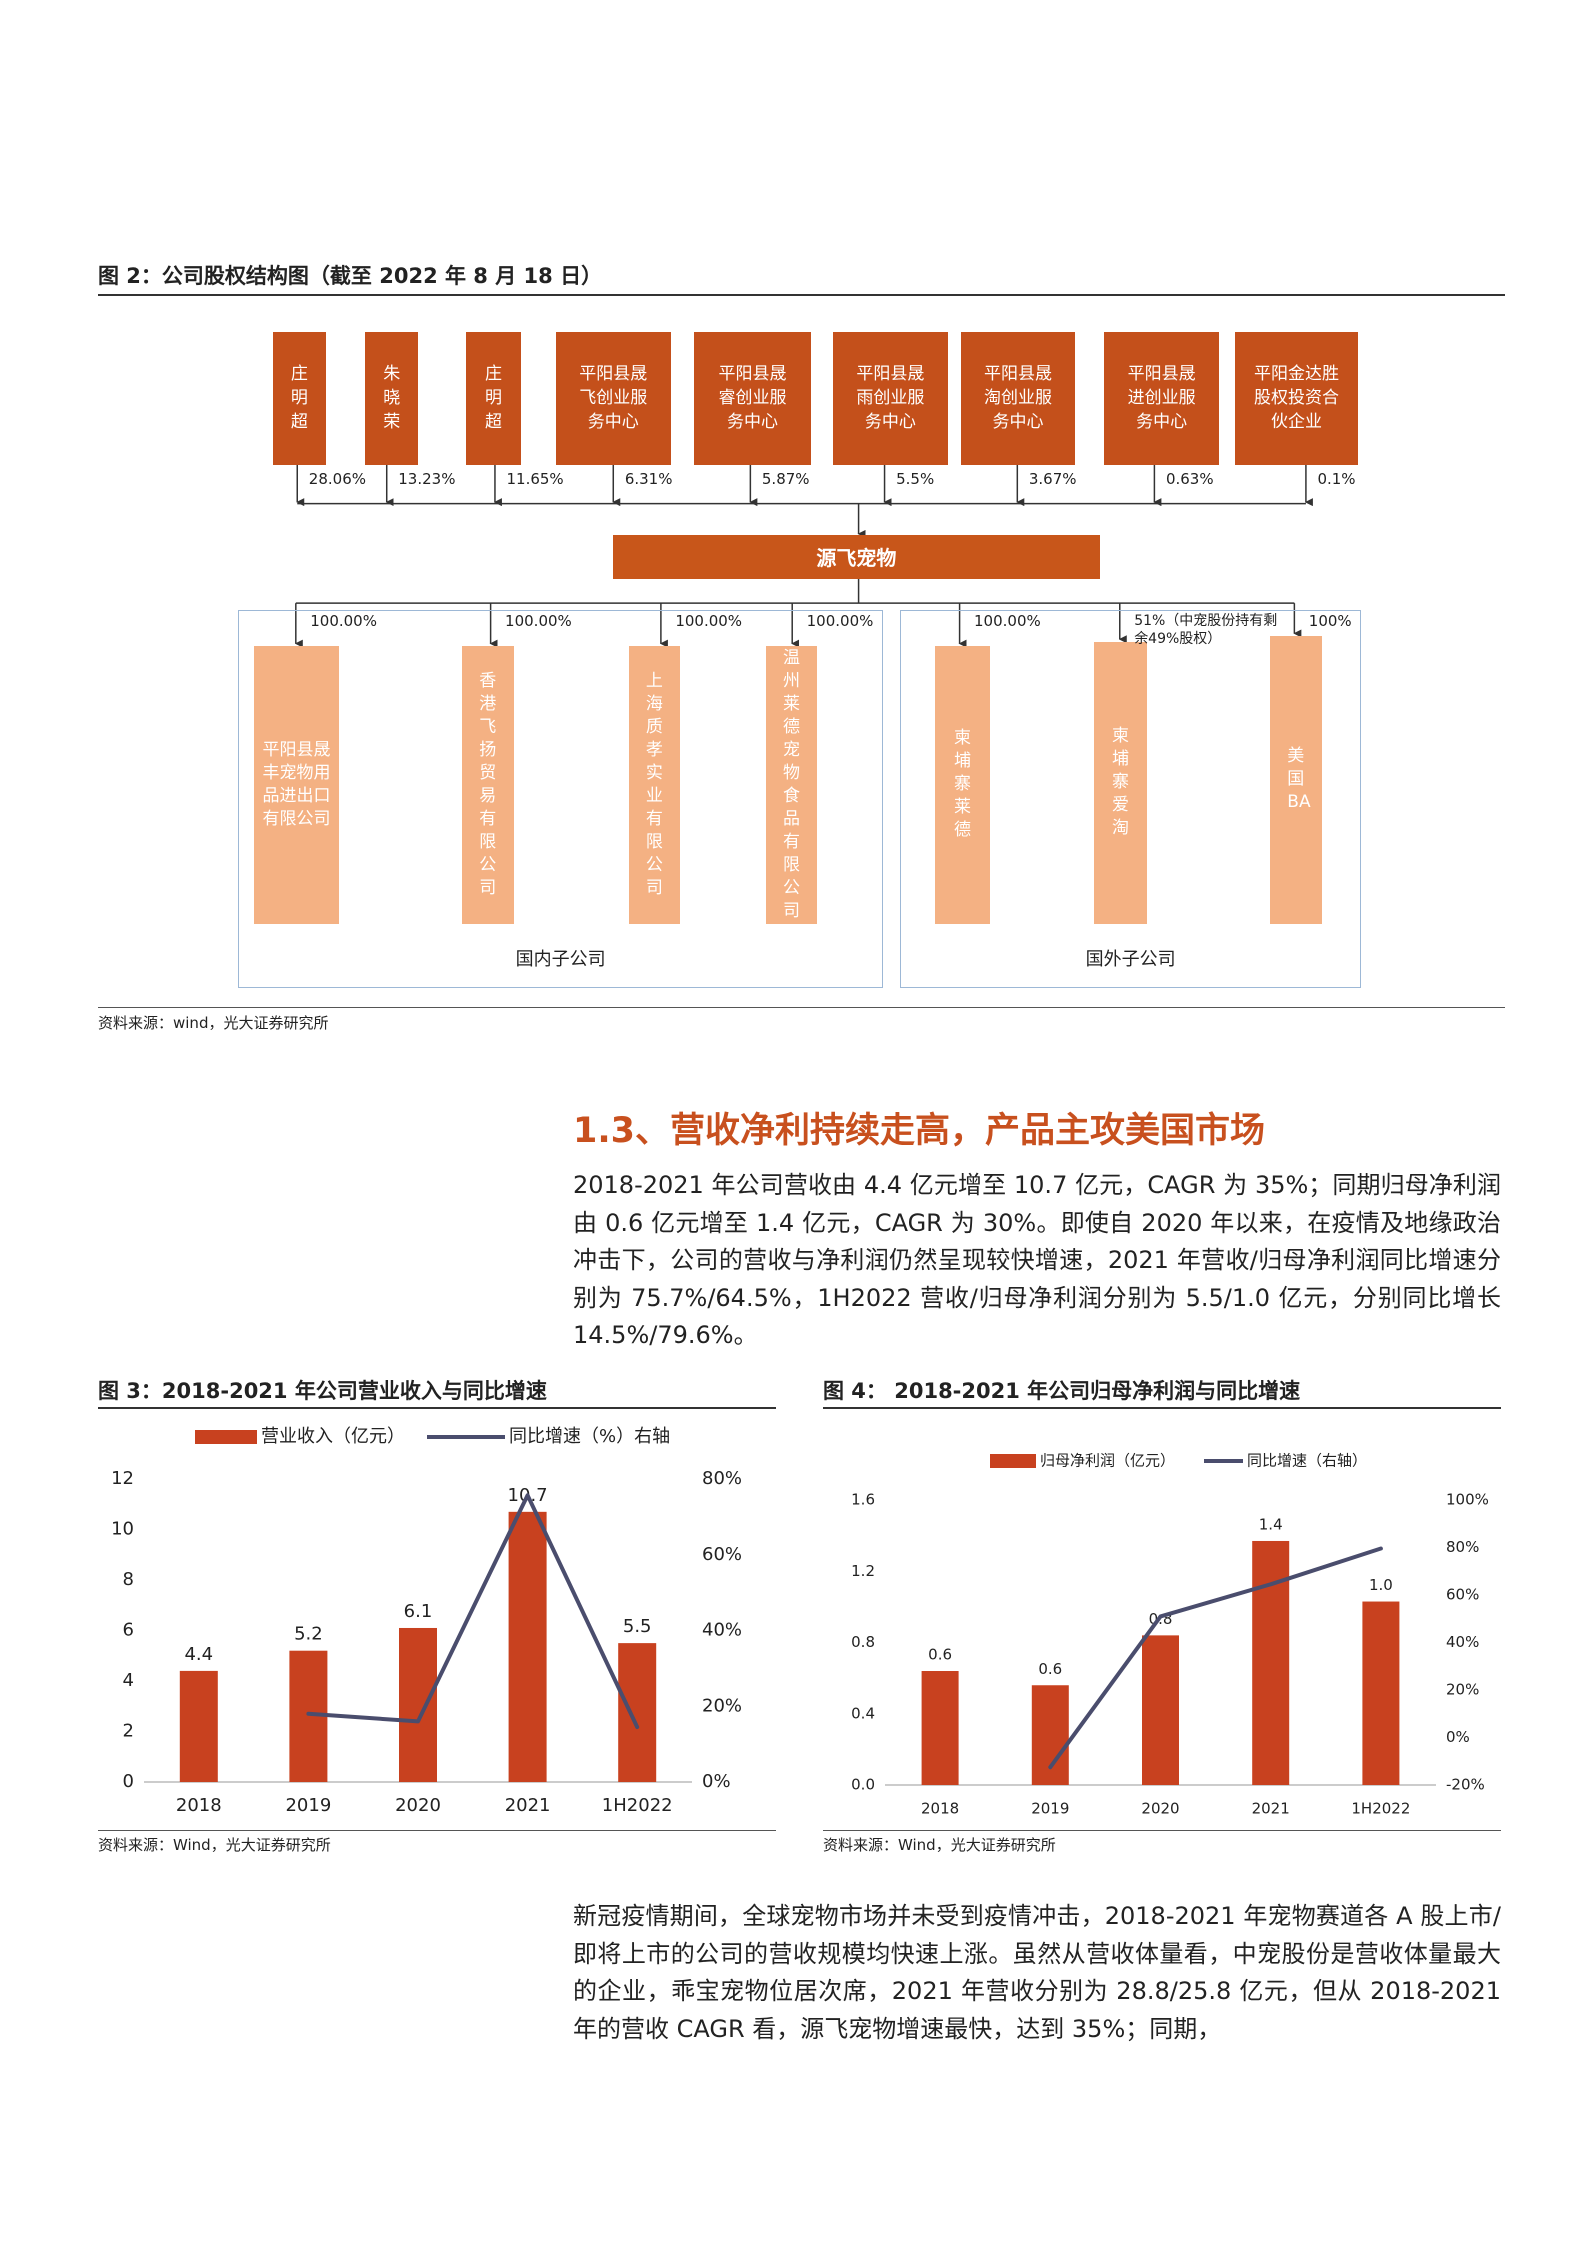  What do you see at coordinates (1380, 1809) in the screenshot?
I see `x-tick-label: 1H2022` at bounding box center [1380, 1809].